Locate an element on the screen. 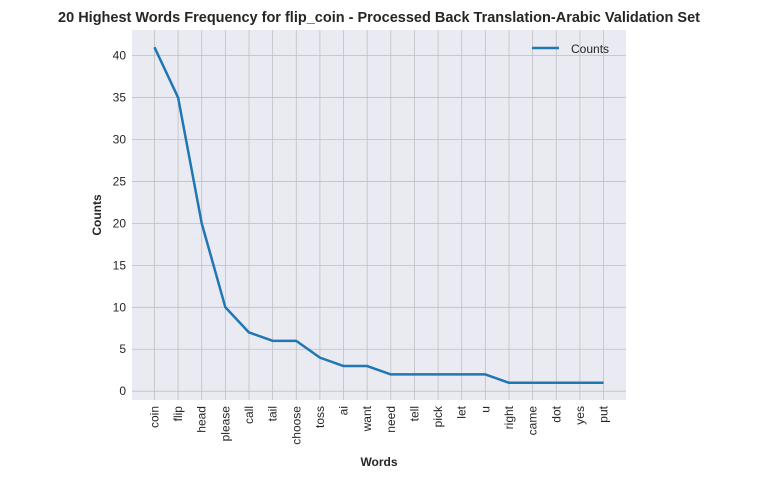 This screenshot has height=479, width=758. y-tick-label: 40 is located at coordinates (120, 56).